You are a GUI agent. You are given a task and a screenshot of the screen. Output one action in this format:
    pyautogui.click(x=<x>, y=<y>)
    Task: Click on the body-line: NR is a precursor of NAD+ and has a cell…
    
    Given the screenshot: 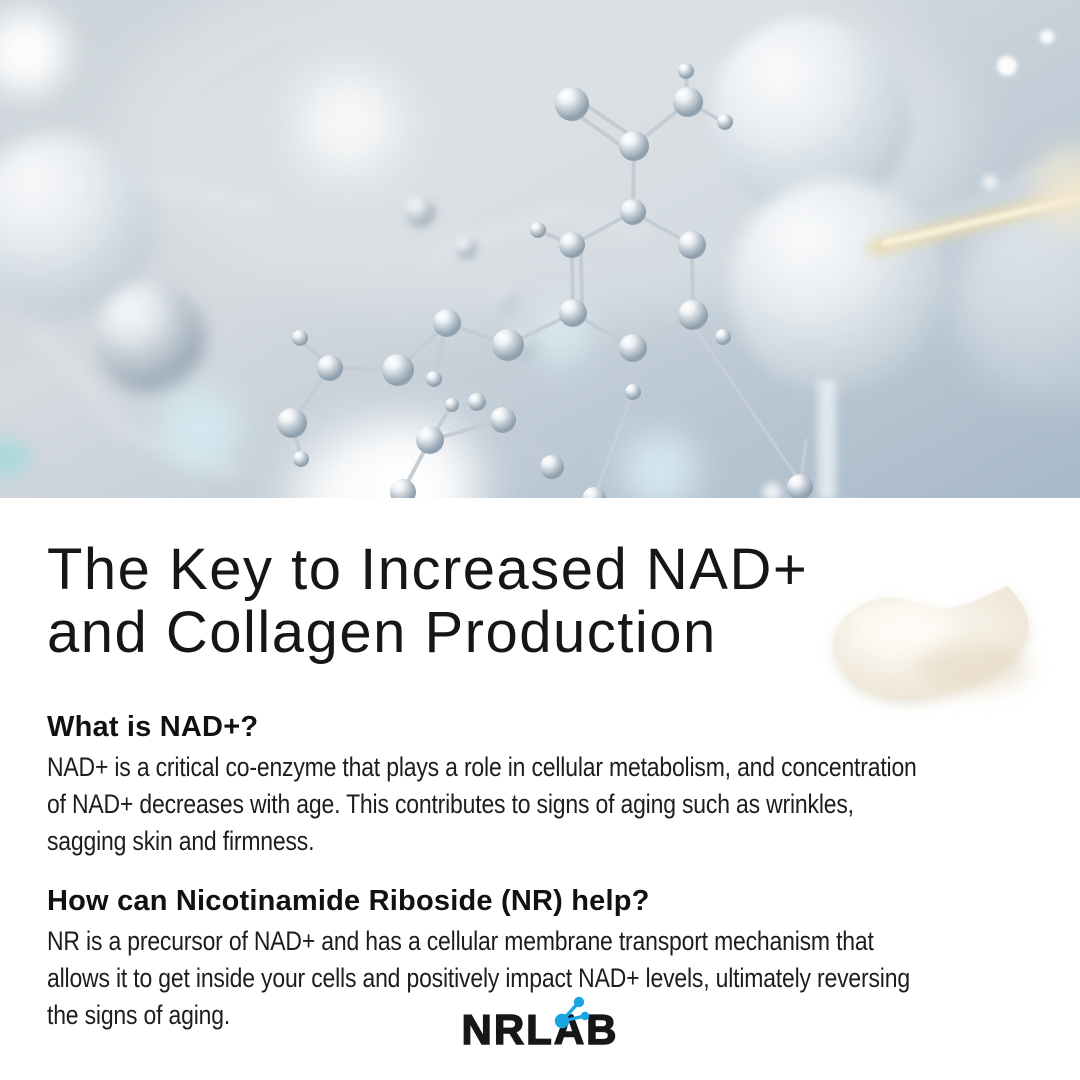 What is the action you would take?
    pyautogui.click(x=460, y=941)
    